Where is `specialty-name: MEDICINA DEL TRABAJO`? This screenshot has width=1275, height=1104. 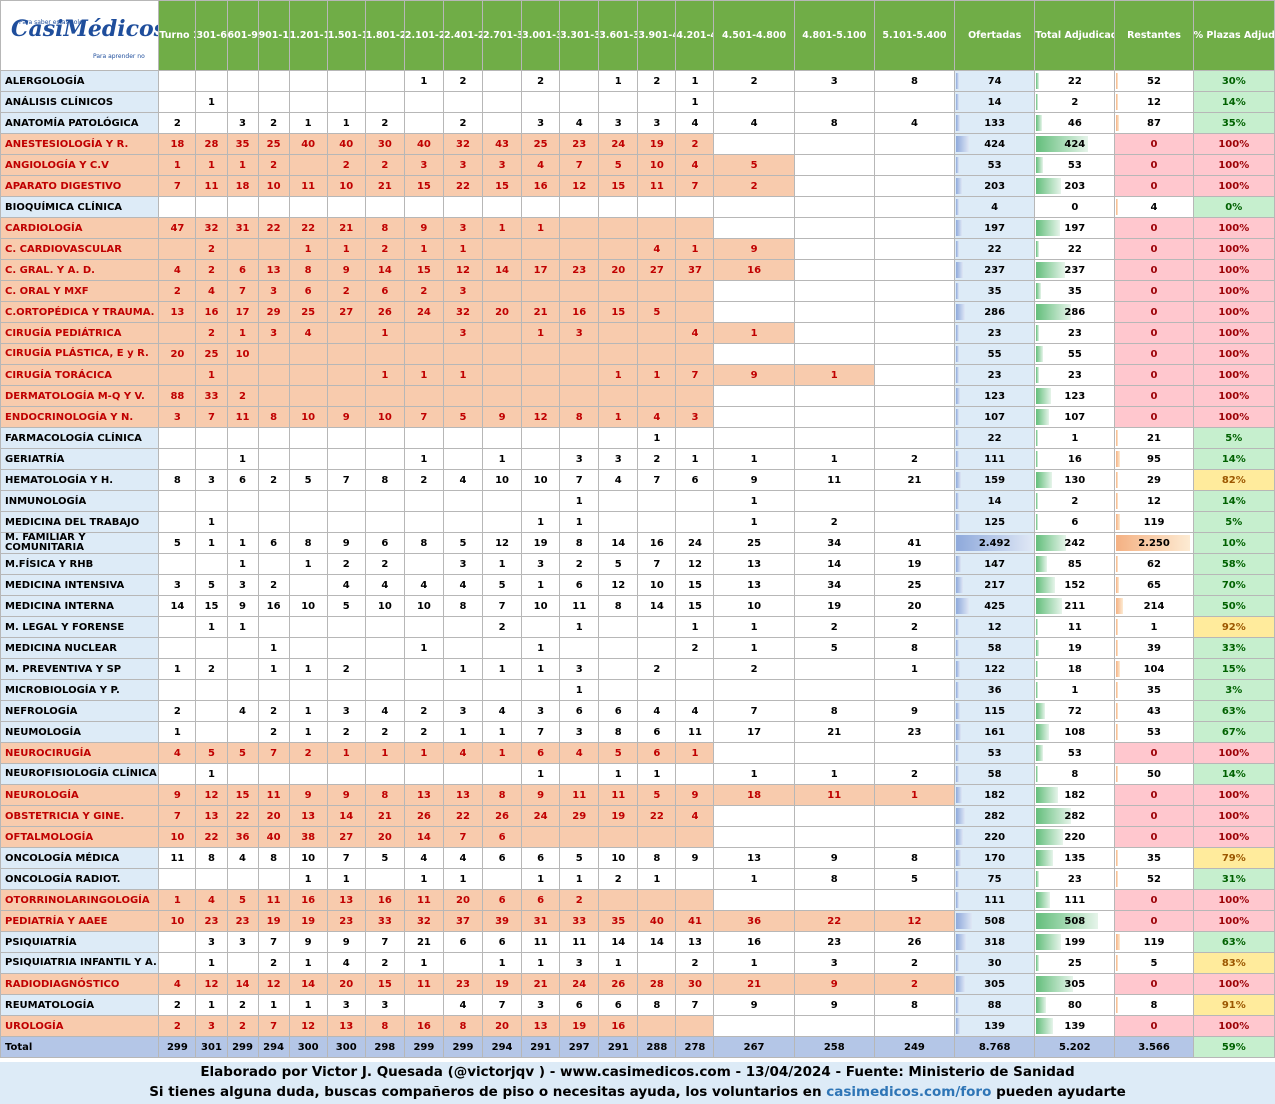 specialty-name: MEDICINA DEL TRABAJO is located at coordinates (80, 522).